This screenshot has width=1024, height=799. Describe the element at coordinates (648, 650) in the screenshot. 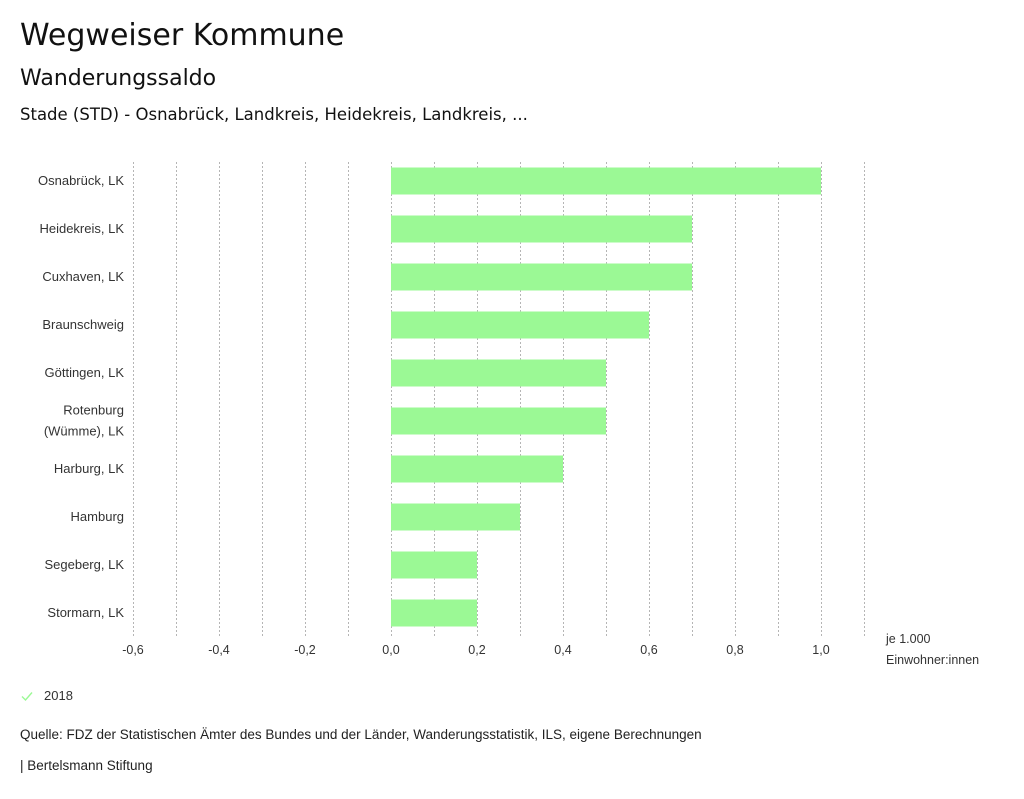

I see `x-tick-label: 0,6` at that location.